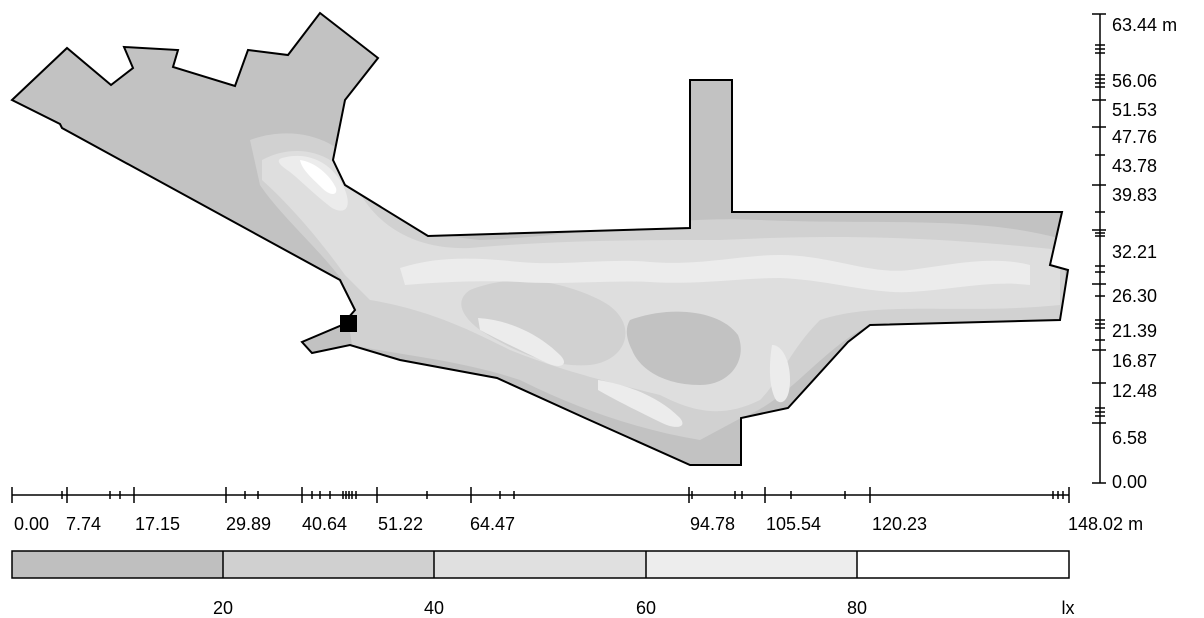 The height and width of the screenshot is (618, 1204). Describe the element at coordinates (157, 524) in the screenshot. I see `x-tick-label: 17.15` at that location.